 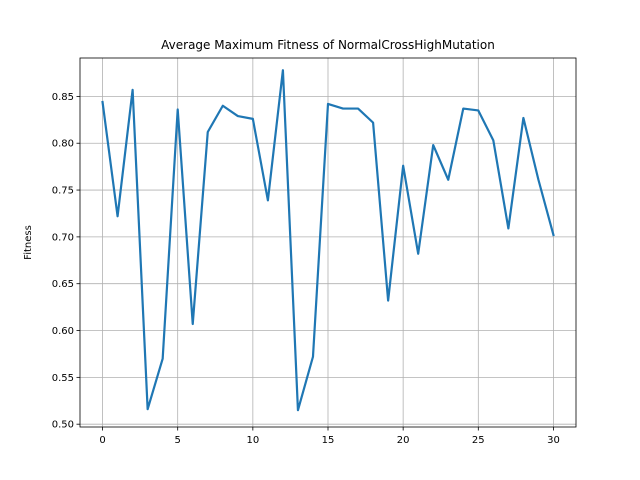 I want to click on y-tick-label: 0.50, so click(x=63, y=425).